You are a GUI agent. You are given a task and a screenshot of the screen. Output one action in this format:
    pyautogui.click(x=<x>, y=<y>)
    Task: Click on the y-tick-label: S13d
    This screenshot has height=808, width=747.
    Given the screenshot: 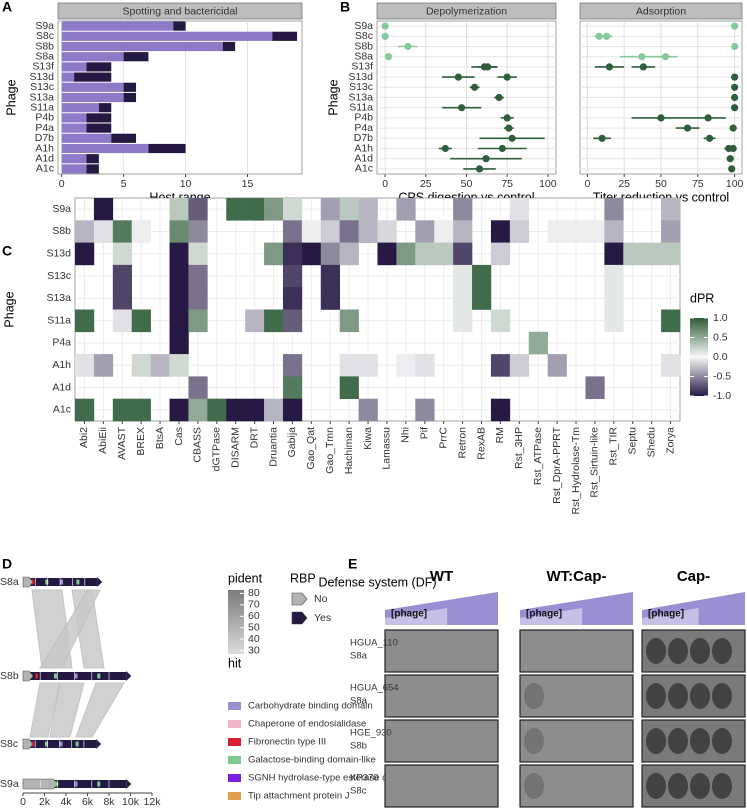 What is the action you would take?
    pyautogui.click(x=41, y=77)
    